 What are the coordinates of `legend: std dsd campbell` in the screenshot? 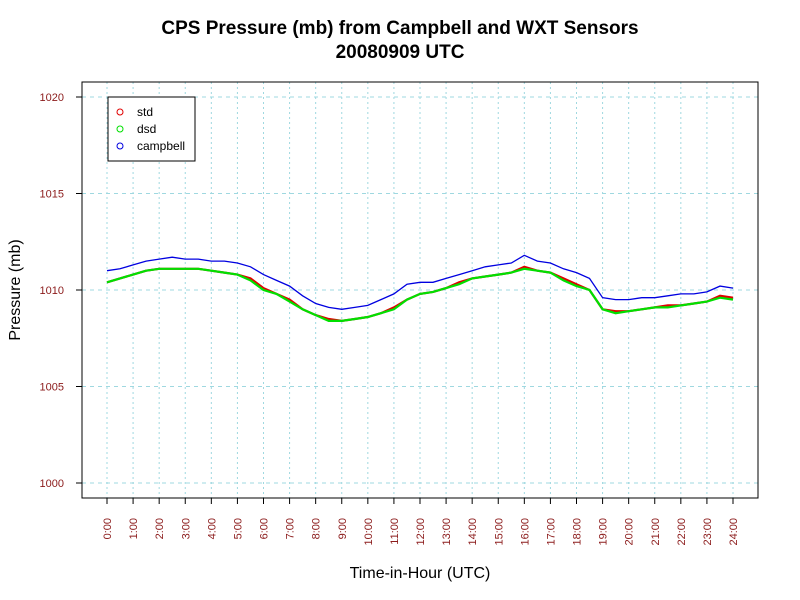 It's located at (151, 129).